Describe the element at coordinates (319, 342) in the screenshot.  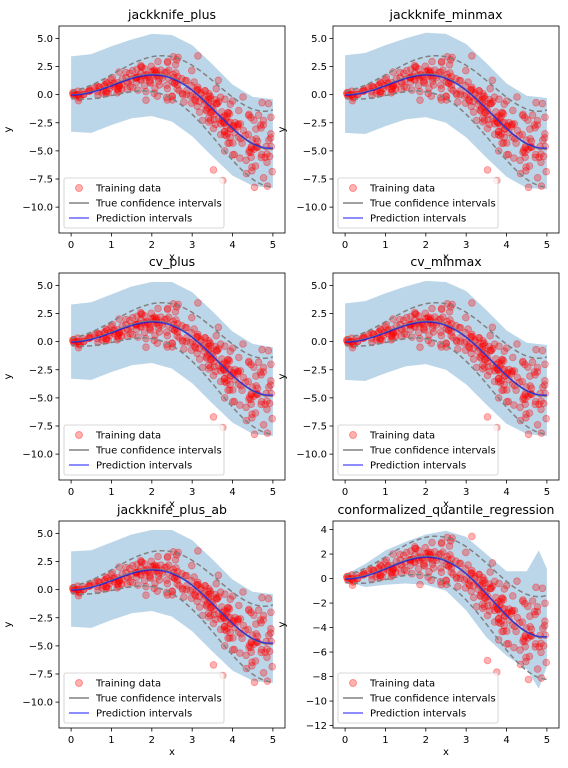
I see `y-tick-label: 0.0` at that location.